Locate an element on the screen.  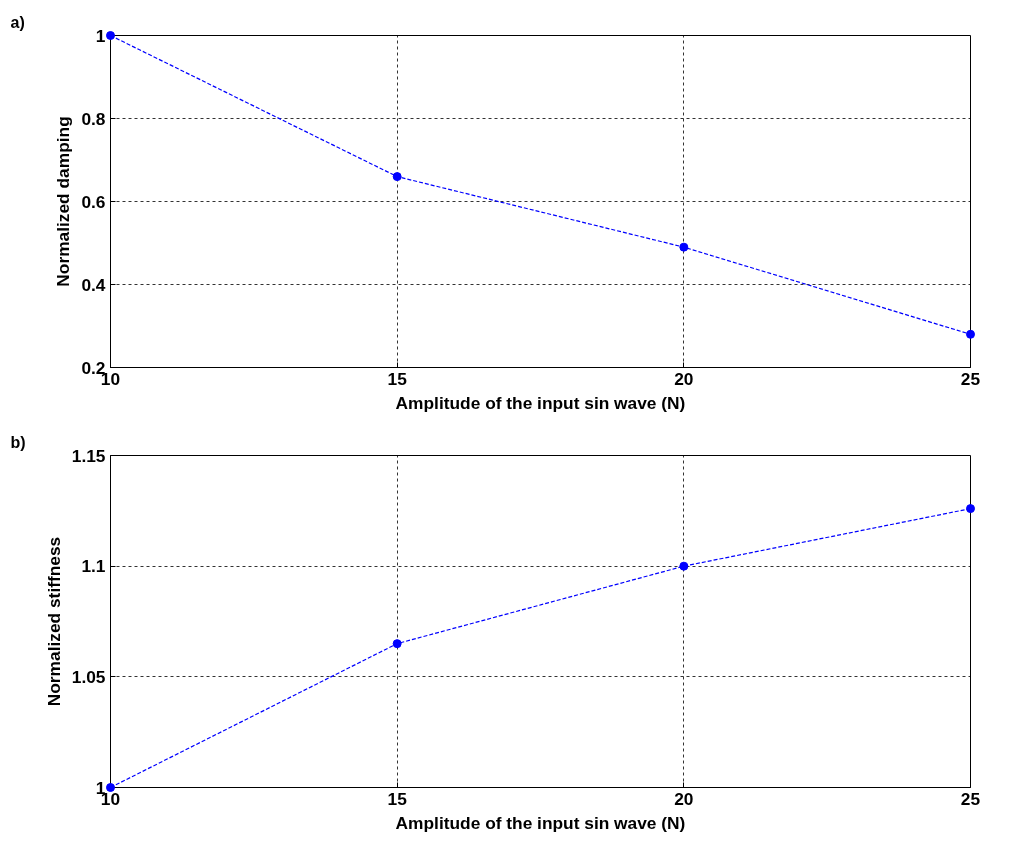
y-tick-label: 1.1 is located at coordinates (93, 566).